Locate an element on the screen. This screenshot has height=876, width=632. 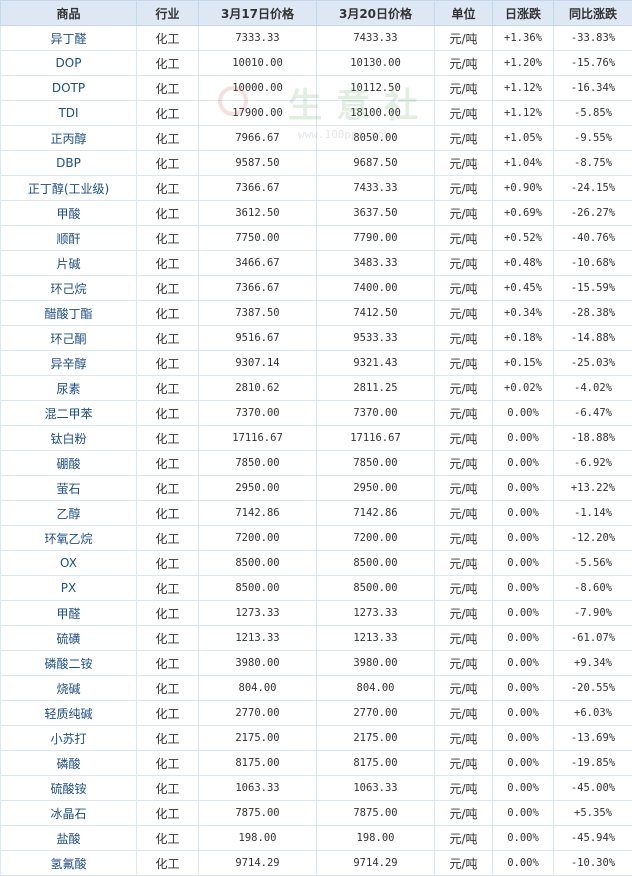
table-row: 萤石 化工 2950.00 2950.00 元/吨 0.00% +13.22% is located at coordinates (316, 488).